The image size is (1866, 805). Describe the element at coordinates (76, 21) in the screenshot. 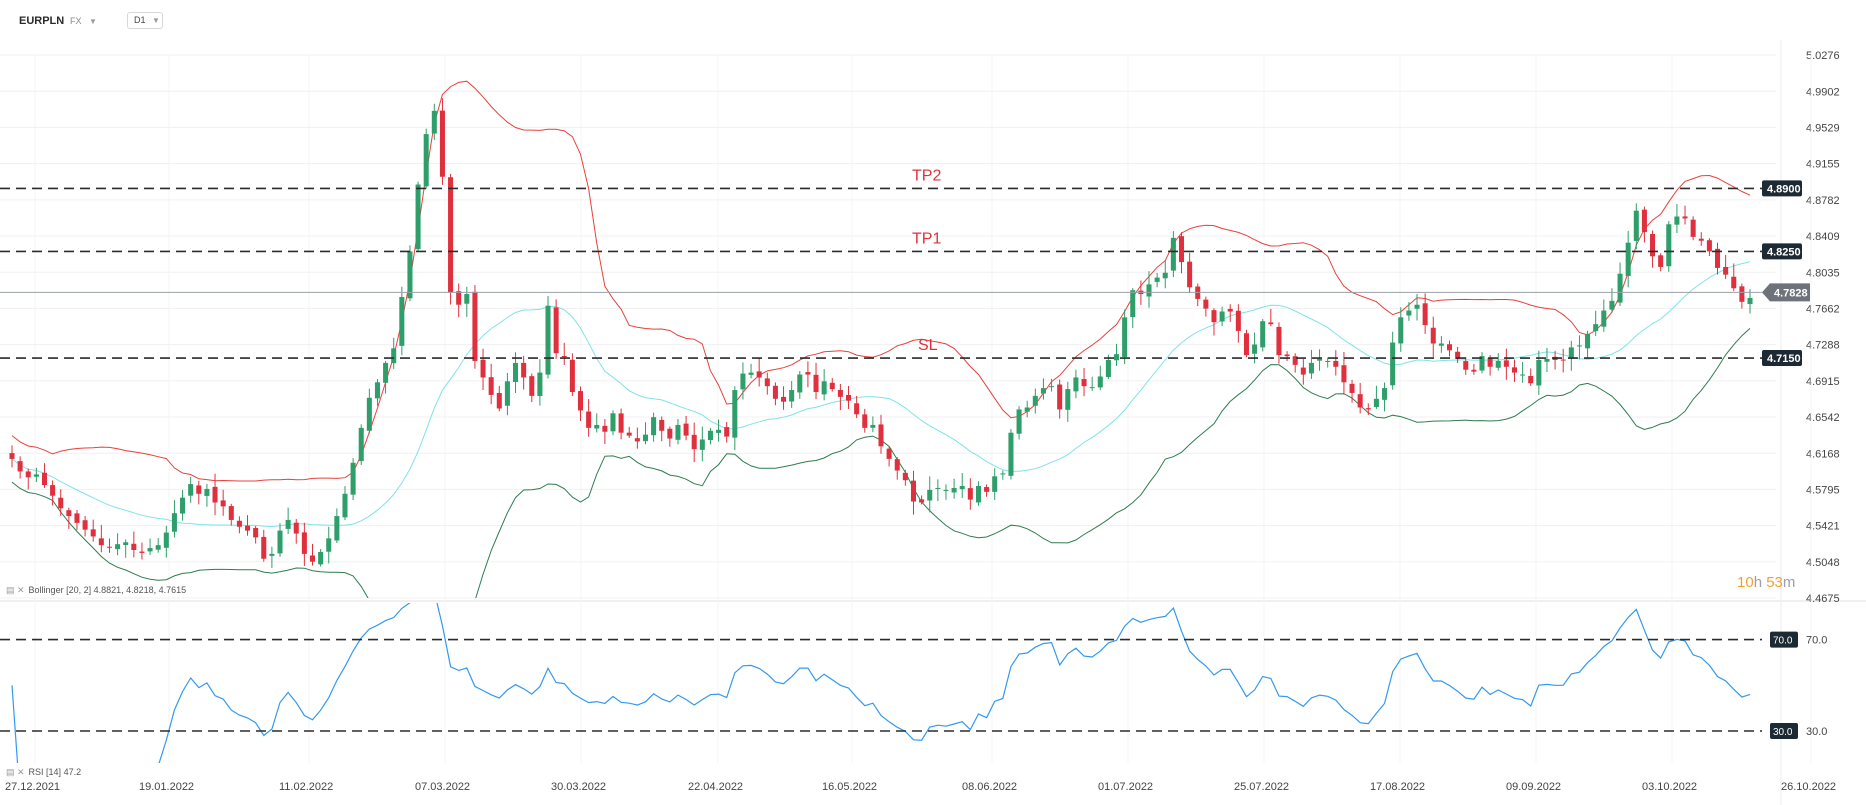

I see `asset-class-label: FX` at that location.